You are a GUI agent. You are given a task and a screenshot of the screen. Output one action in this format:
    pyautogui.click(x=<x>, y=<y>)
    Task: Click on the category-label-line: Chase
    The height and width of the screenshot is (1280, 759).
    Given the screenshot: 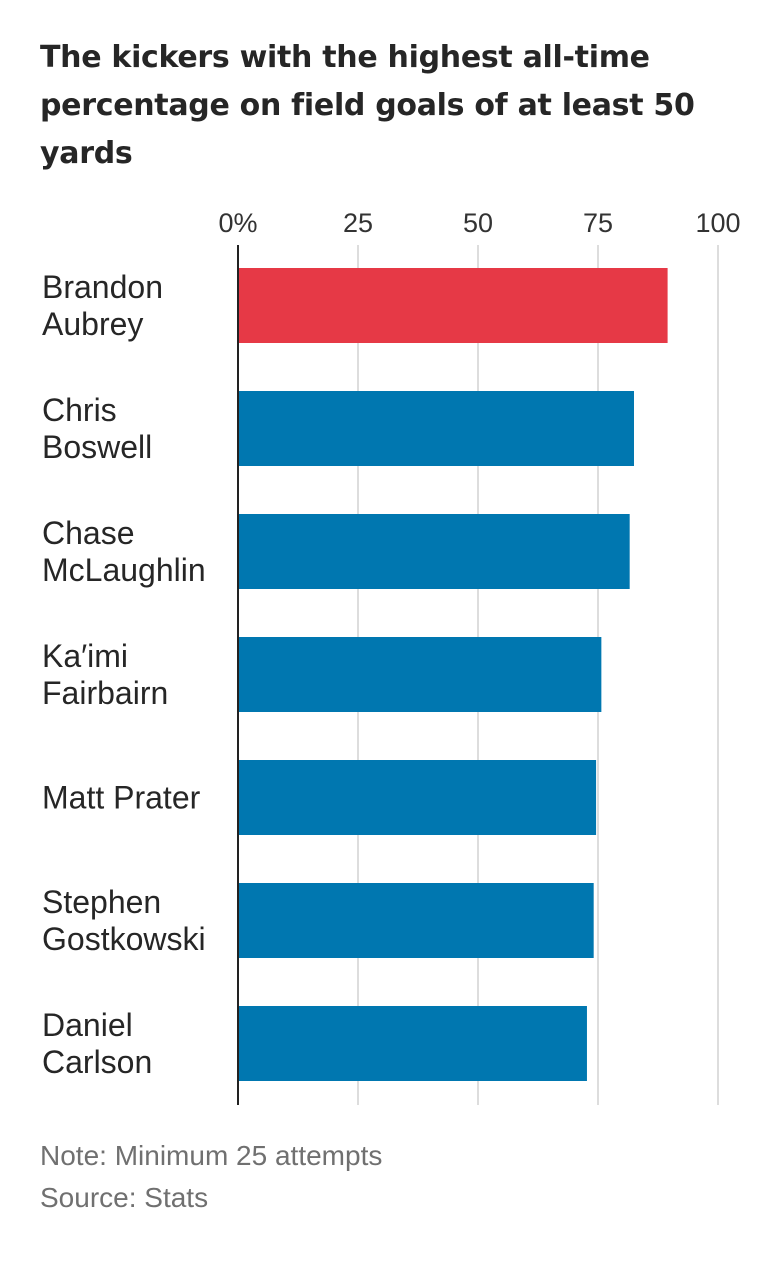 What is the action you would take?
    pyautogui.click(x=88, y=533)
    